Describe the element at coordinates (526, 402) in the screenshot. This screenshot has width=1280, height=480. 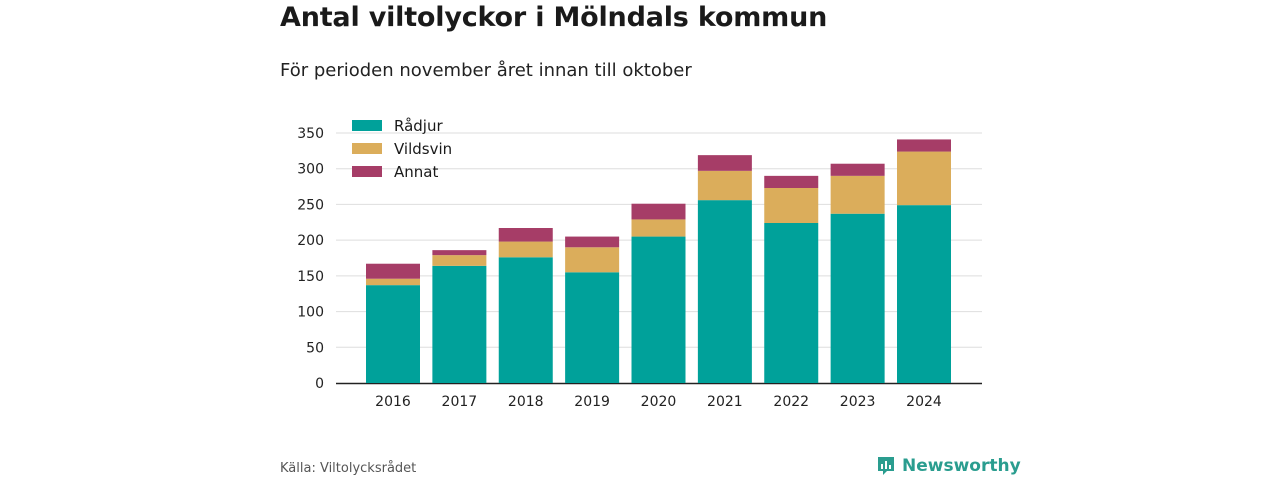
I see `x-tick-label: 2018` at that location.